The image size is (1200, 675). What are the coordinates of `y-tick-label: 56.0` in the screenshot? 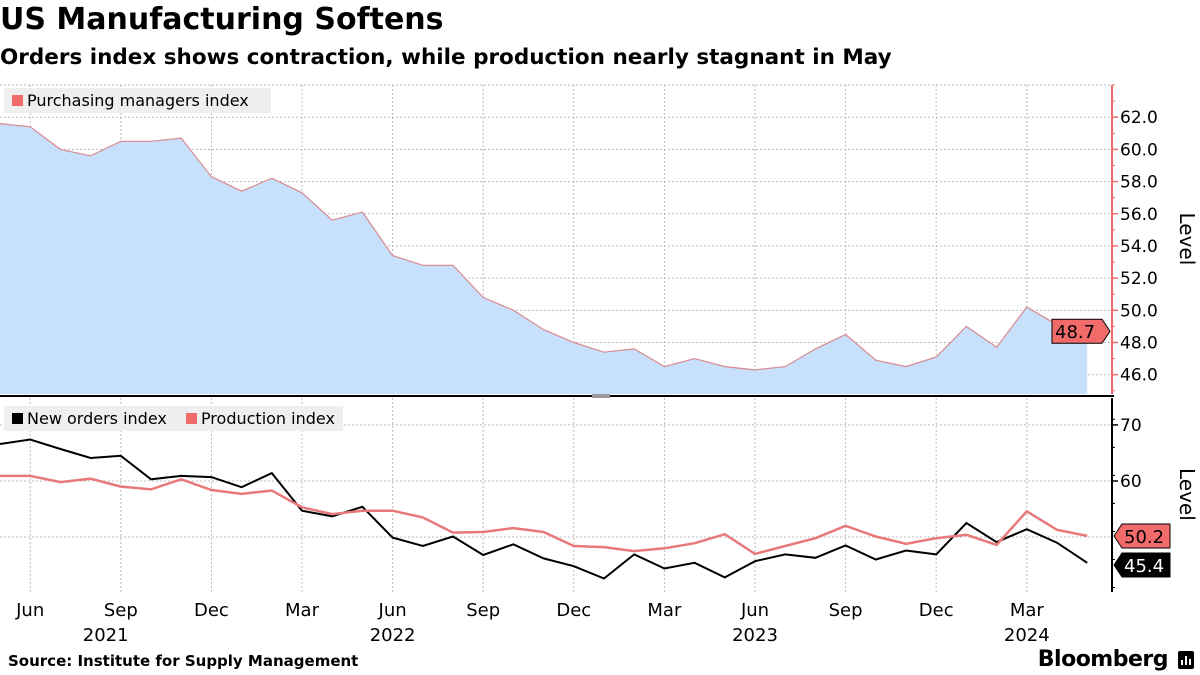 It's located at (1139, 215).